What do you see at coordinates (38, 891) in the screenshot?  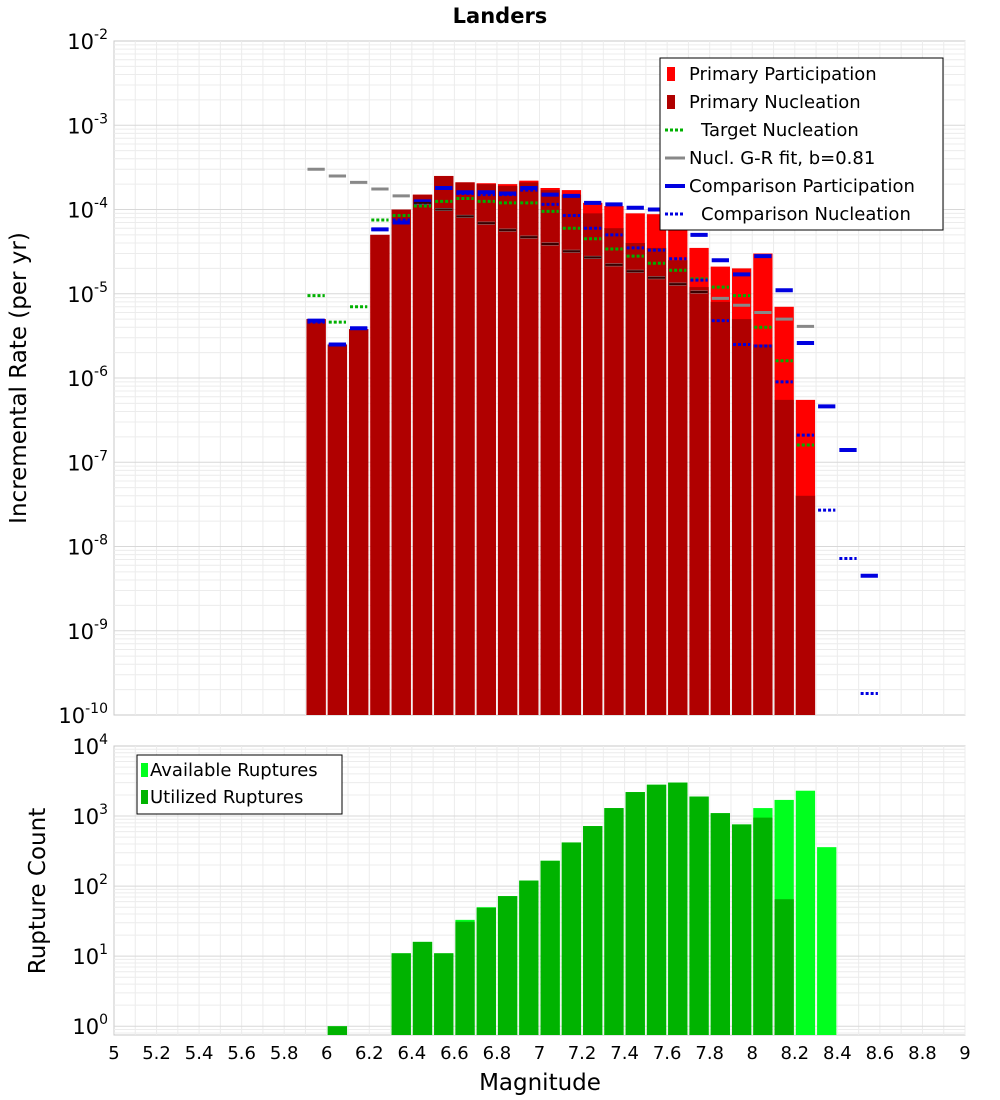 I see `bottom-y-axis-label: Rupture Count` at bounding box center [38, 891].